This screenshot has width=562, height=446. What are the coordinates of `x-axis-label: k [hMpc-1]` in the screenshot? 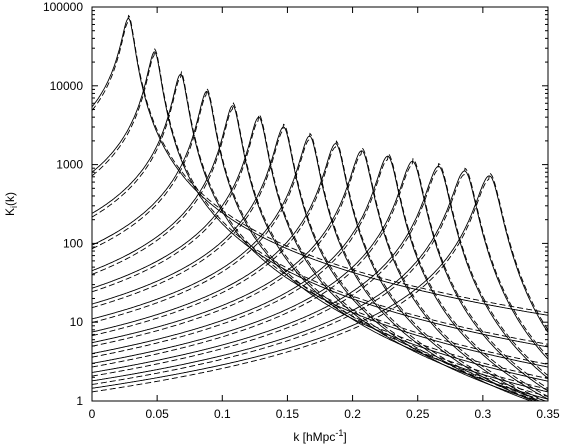 It's located at (319, 436).